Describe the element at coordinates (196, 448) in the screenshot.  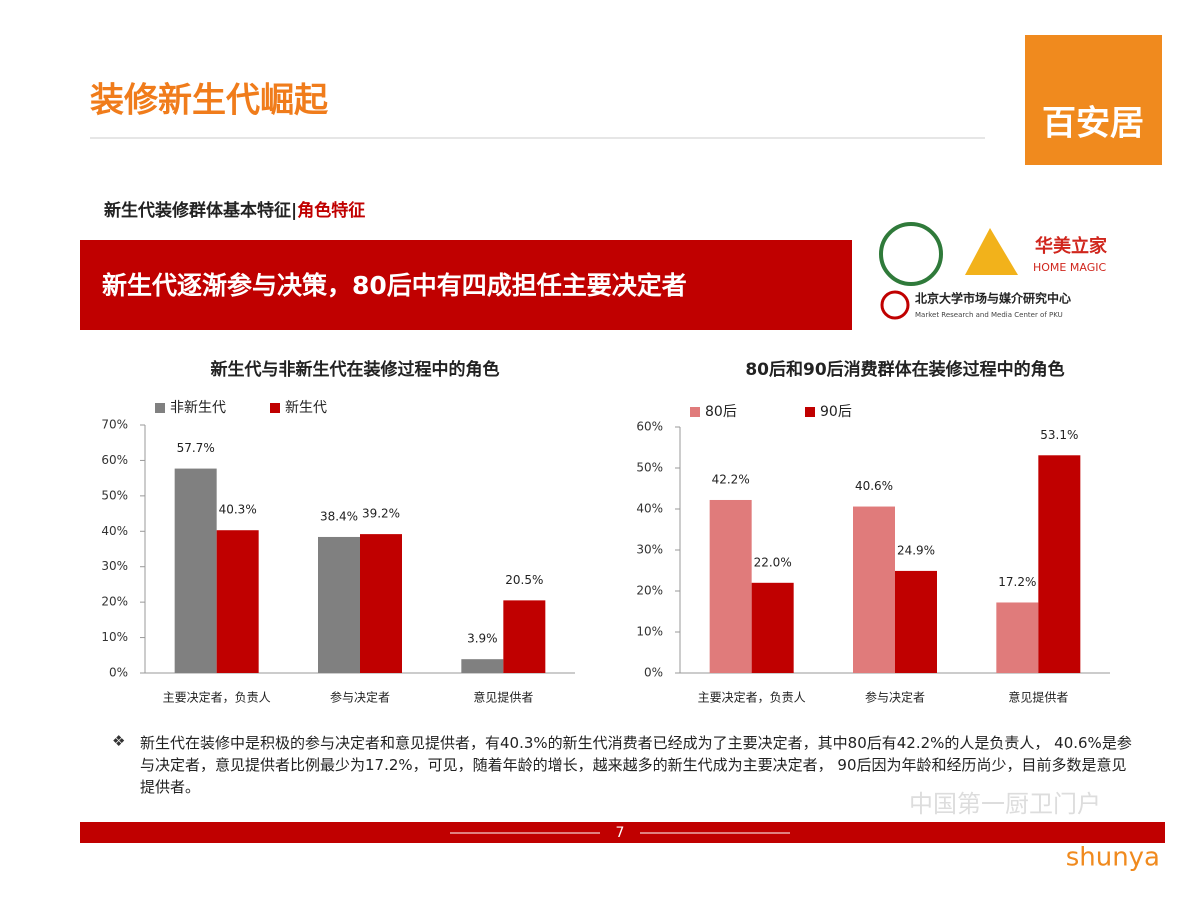
I see `value-label: 57.7%` at that location.